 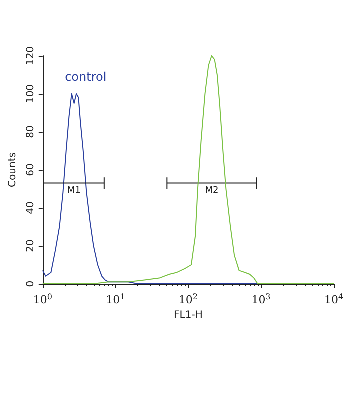 I want to click on y-tick-label: 60, so click(x=30, y=170).